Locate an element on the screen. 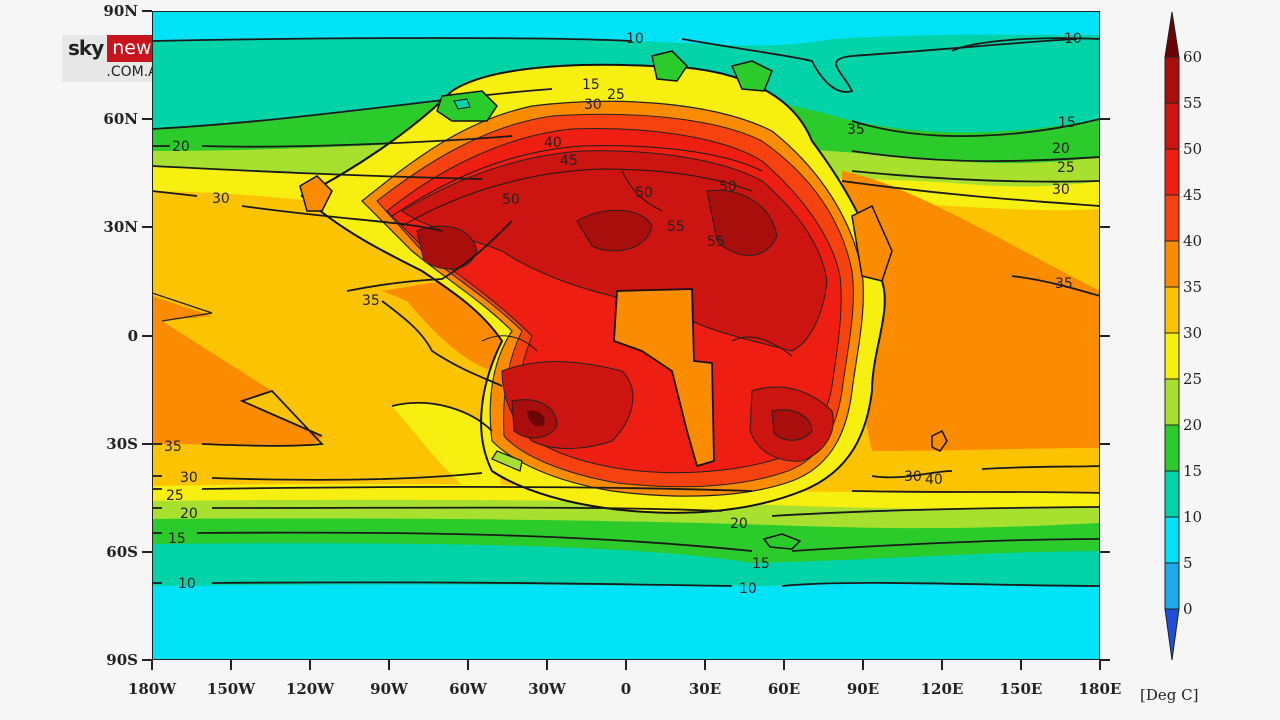 The width and height of the screenshot is (1280, 720). colorbar-label: 20 is located at coordinates (1193, 425).